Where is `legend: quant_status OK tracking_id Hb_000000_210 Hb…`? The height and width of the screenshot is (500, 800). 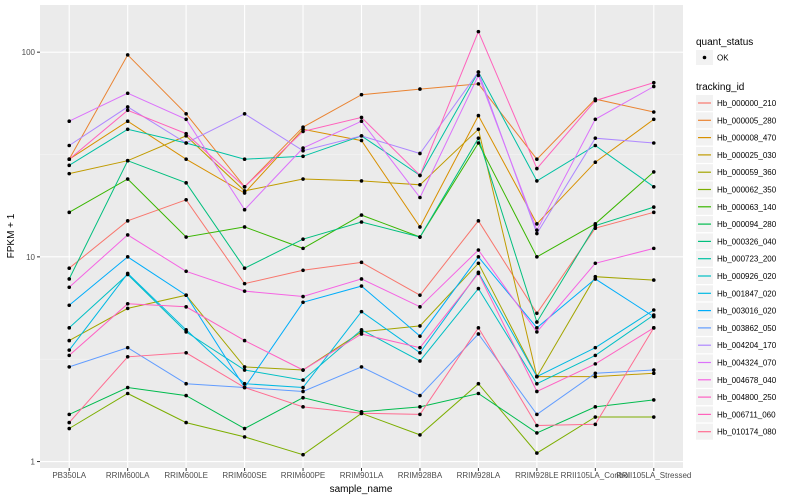 legend: quant_status OK tracking_id Hb_000000_210 Hb… is located at coordinates (736, 238).